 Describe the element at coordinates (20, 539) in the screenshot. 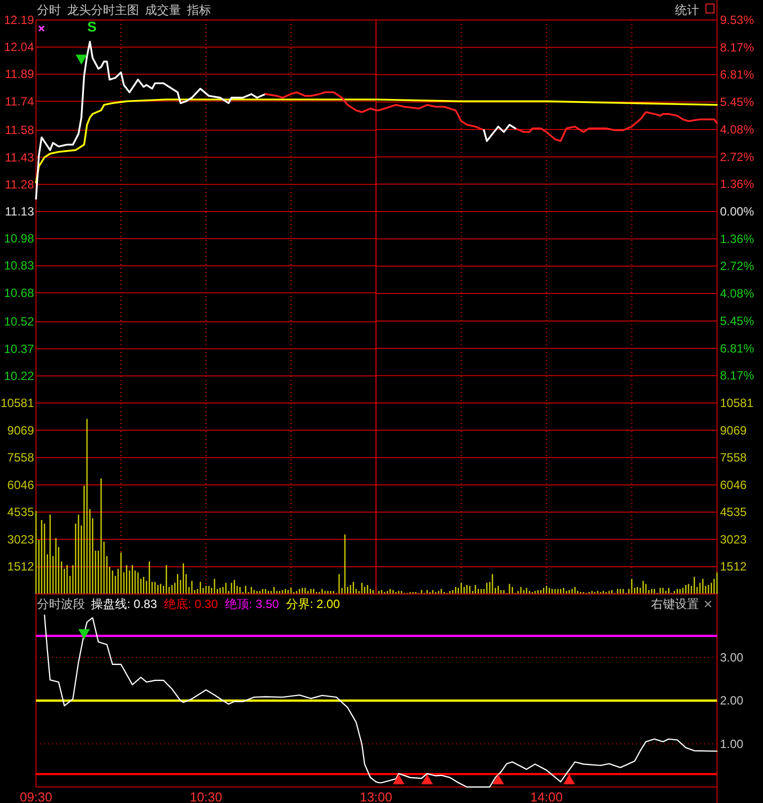

I see `y-tick-label: 3023` at that location.